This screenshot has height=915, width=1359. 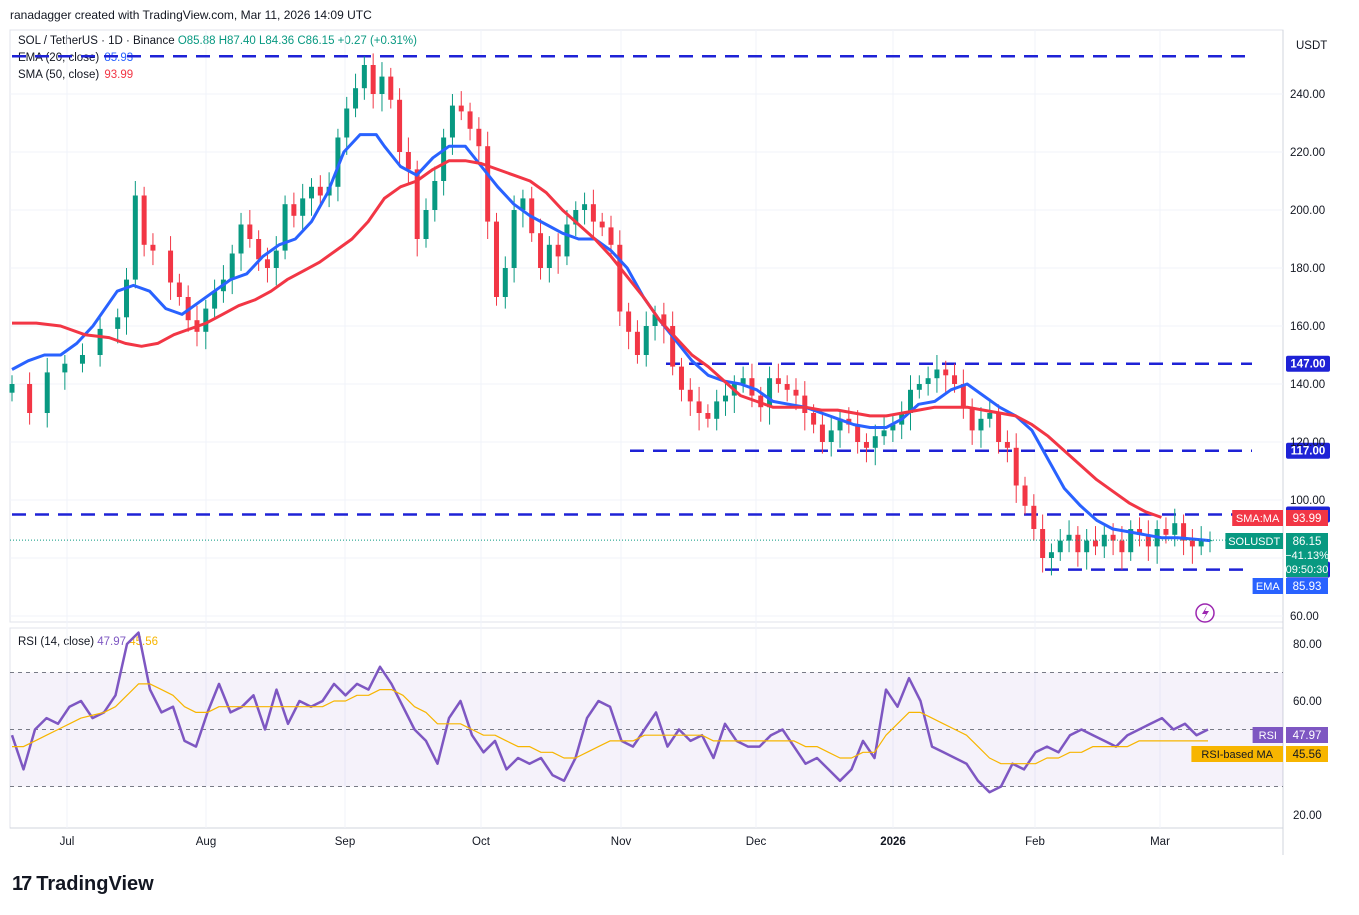 I want to click on ema-legend: EMA (20, close) 85.93, so click(x=75, y=58).